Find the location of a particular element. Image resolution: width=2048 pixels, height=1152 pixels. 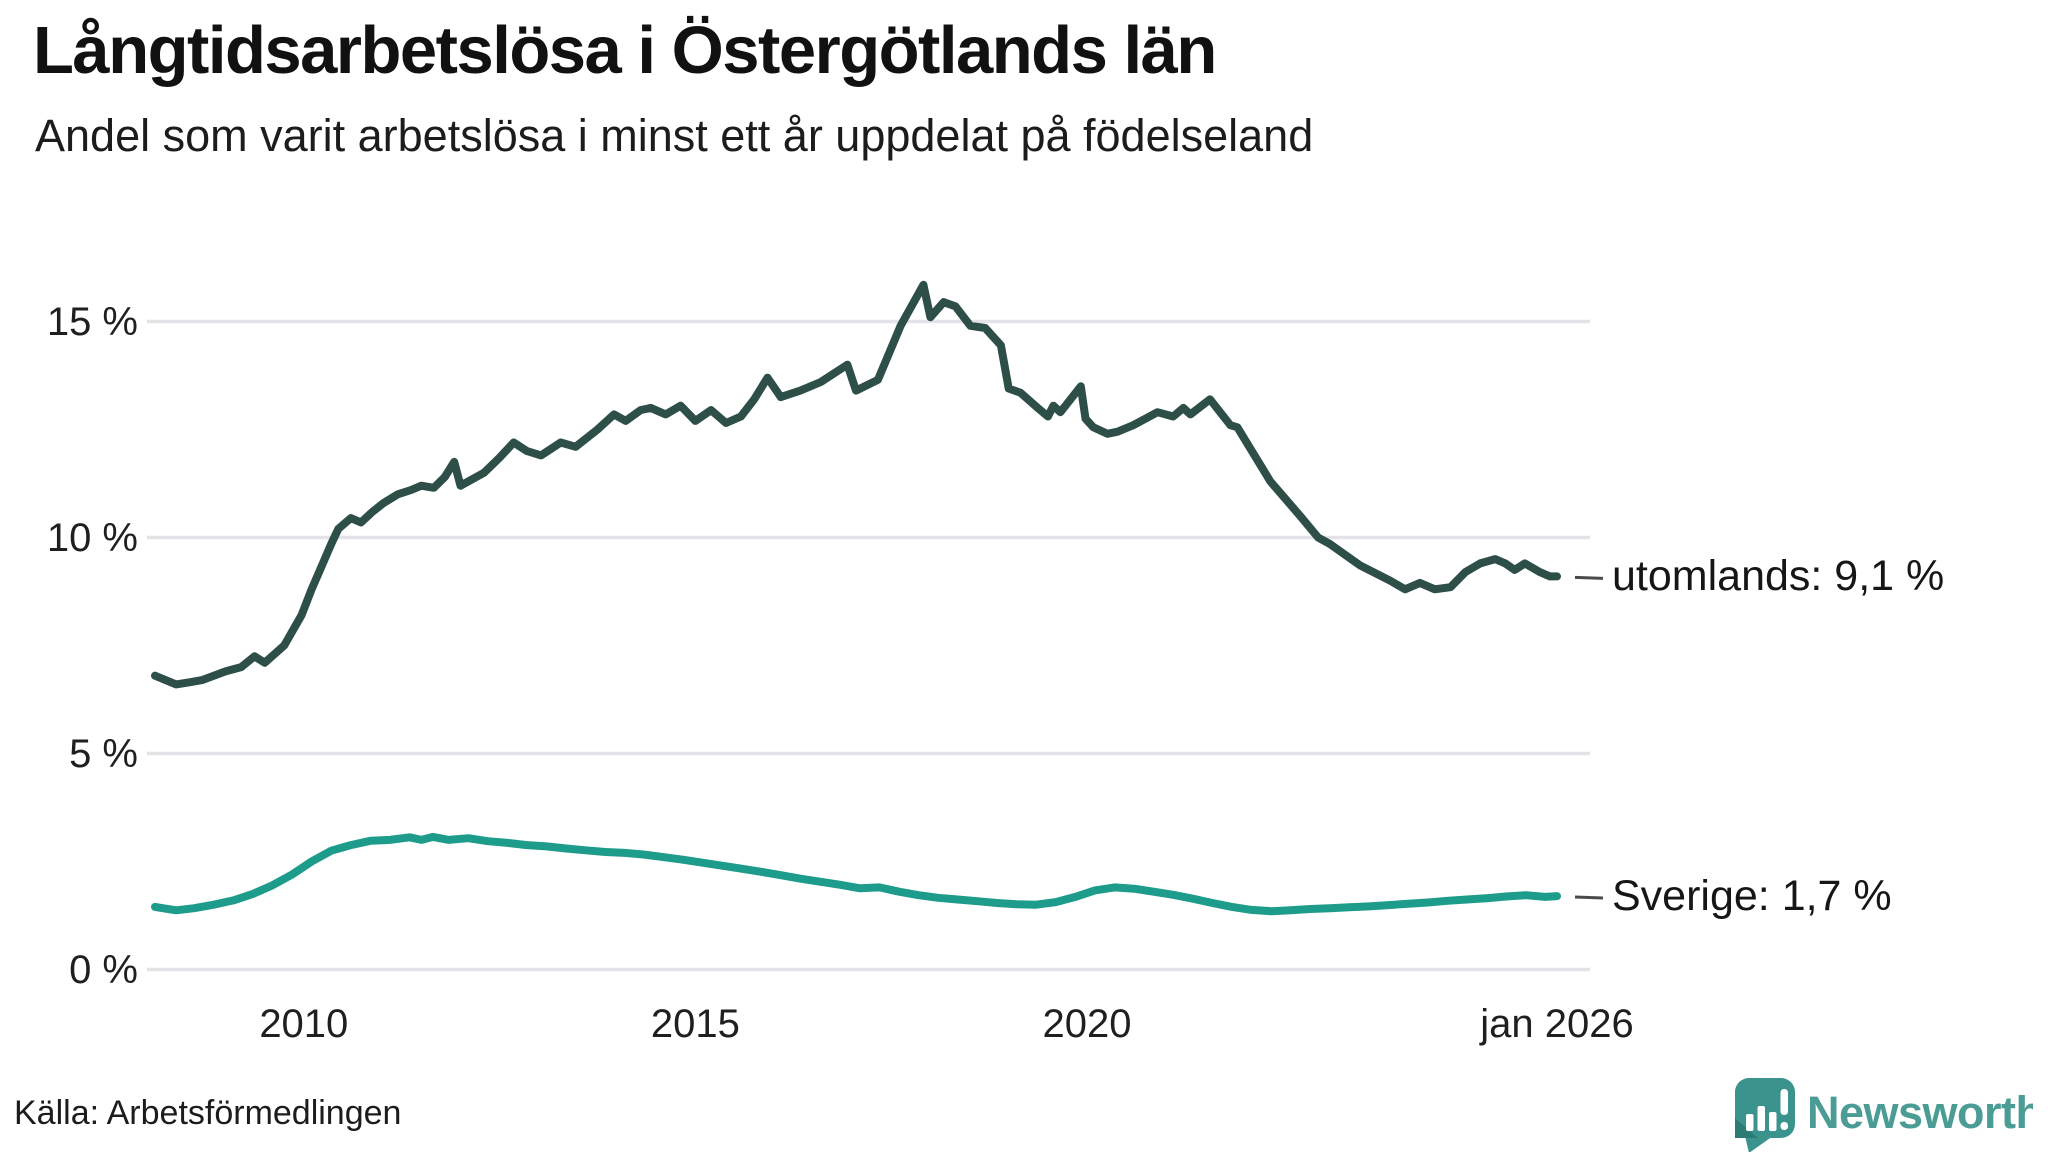

newsworthy-logo-icon is located at coordinates (1765, 1115).